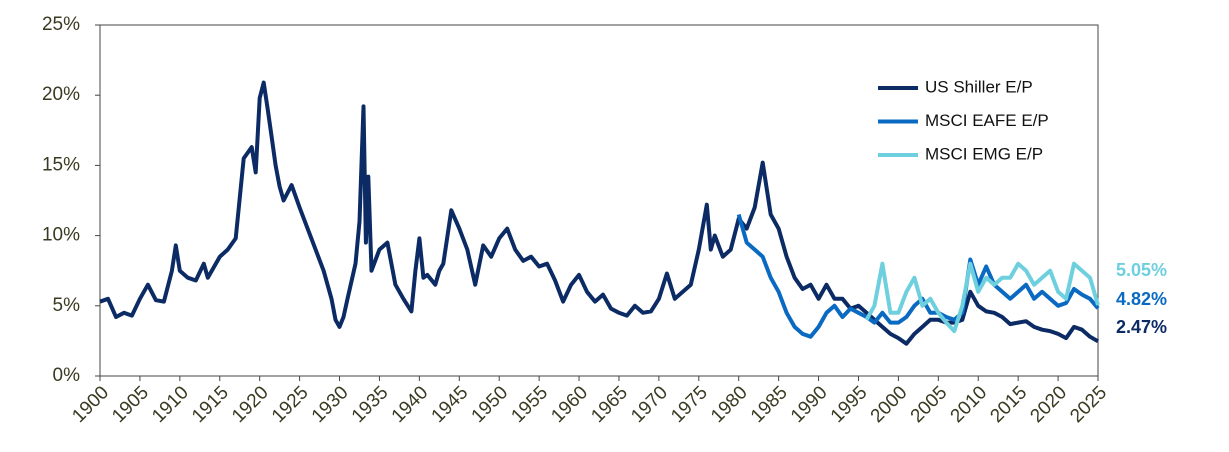 The width and height of the screenshot is (1229, 452). What do you see at coordinates (370, 404) in the screenshot?
I see `x-tick-label: 1935` at bounding box center [370, 404].